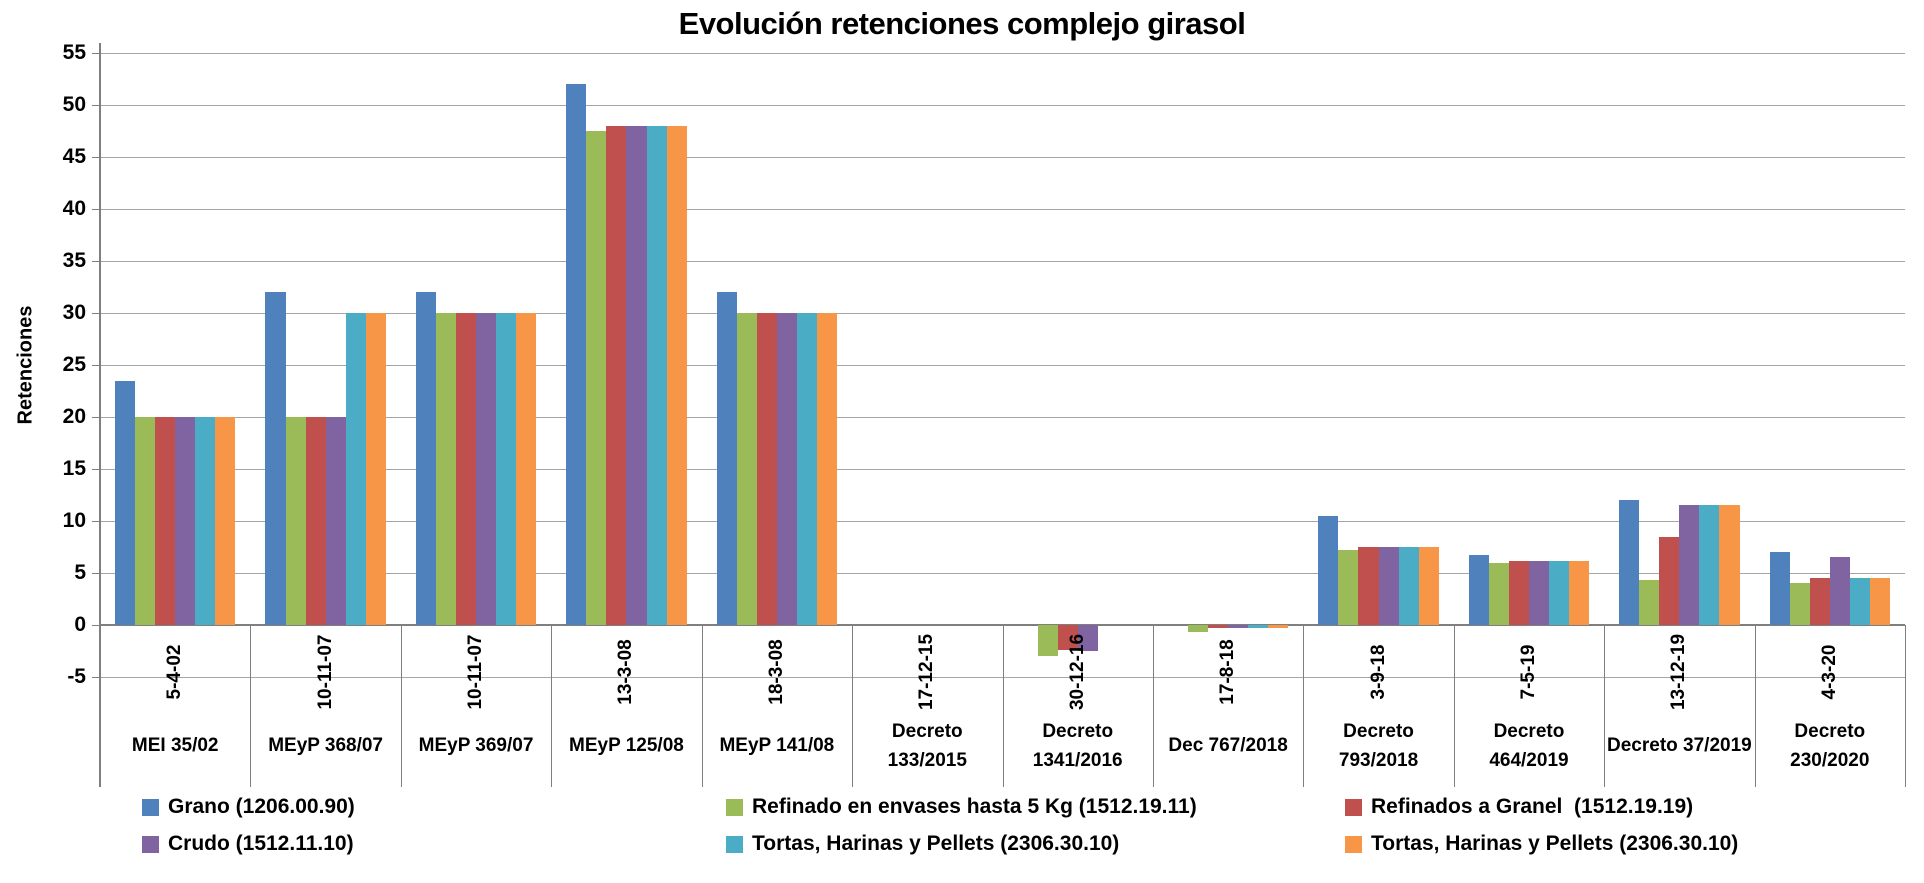 Image resolution: width=1924 pixels, height=883 pixels. I want to click on x-category-label: MEyP 125/08, so click(626, 746).